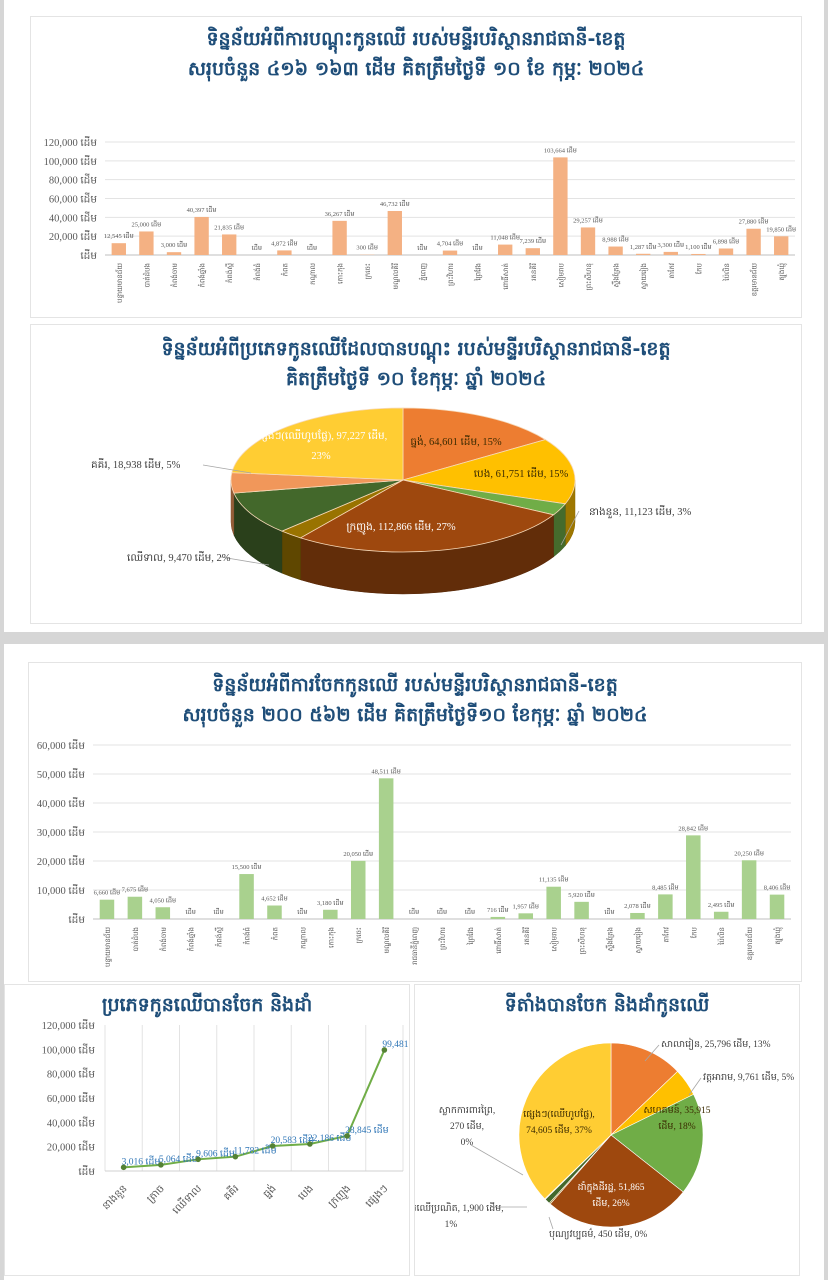 The height and width of the screenshot is (1280, 828). I want to click on category-label: ឈើទាល, so click(186, 1199).